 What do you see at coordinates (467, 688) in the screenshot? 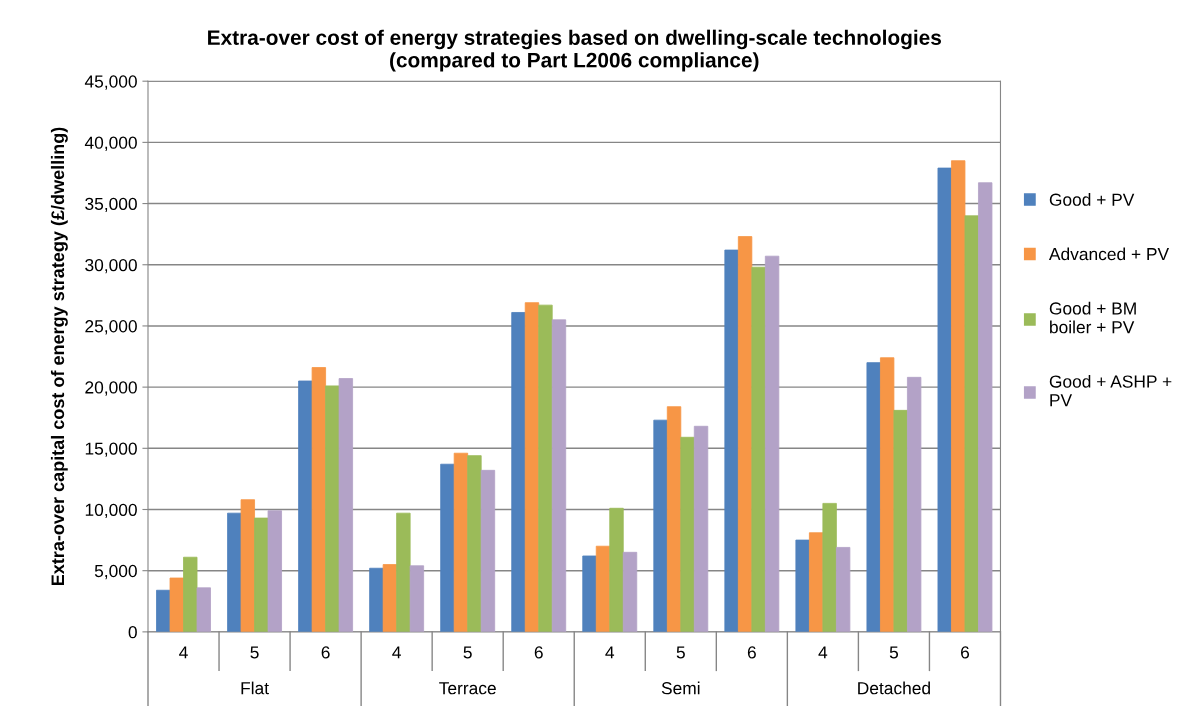
I see `text: Terrace` at bounding box center [467, 688].